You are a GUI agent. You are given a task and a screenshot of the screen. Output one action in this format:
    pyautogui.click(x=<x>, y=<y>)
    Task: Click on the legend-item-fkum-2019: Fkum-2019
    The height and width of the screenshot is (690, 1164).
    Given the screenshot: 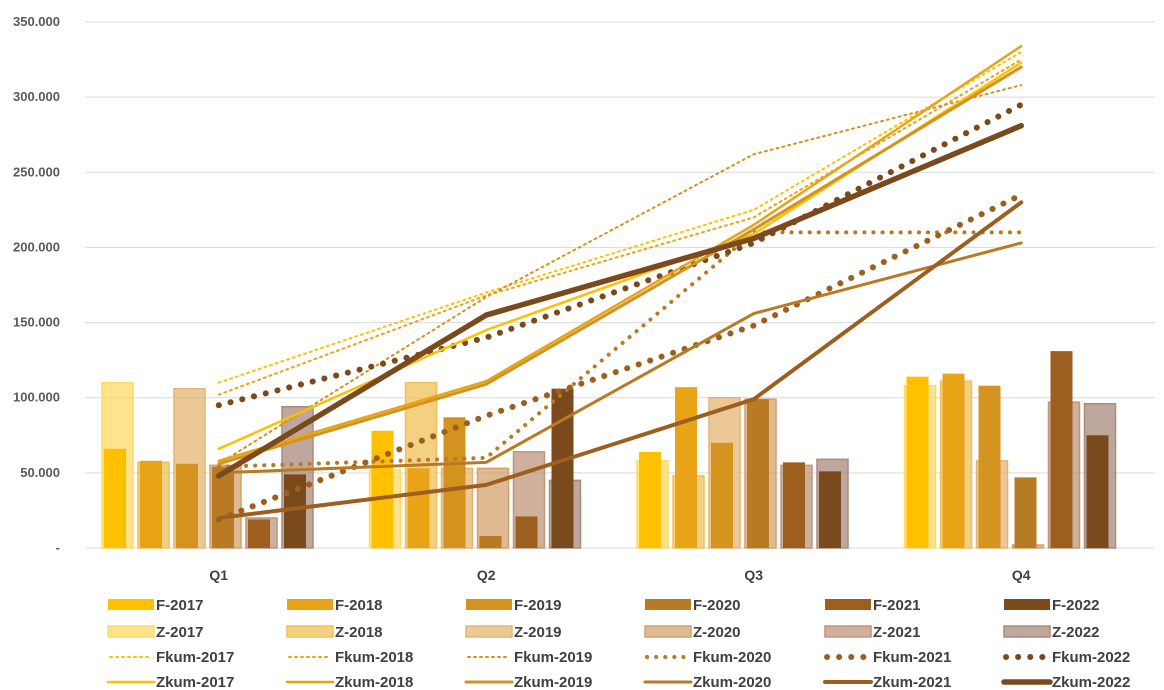 What is the action you would take?
    pyautogui.click(x=529, y=657)
    